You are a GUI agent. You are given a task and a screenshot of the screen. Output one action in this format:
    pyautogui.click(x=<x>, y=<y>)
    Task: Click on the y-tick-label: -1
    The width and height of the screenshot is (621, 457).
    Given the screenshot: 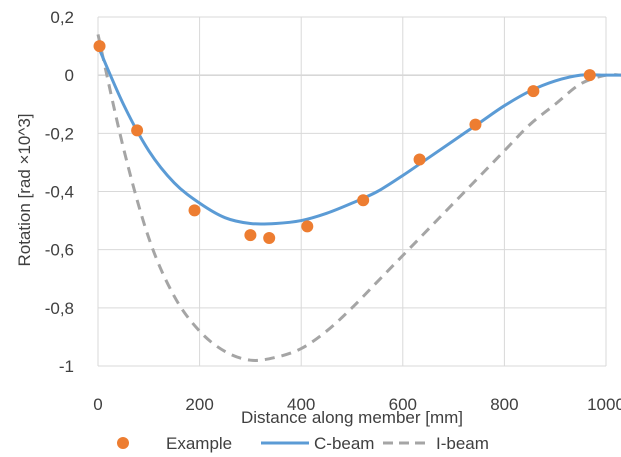 What is the action you would take?
    pyautogui.click(x=66, y=366)
    